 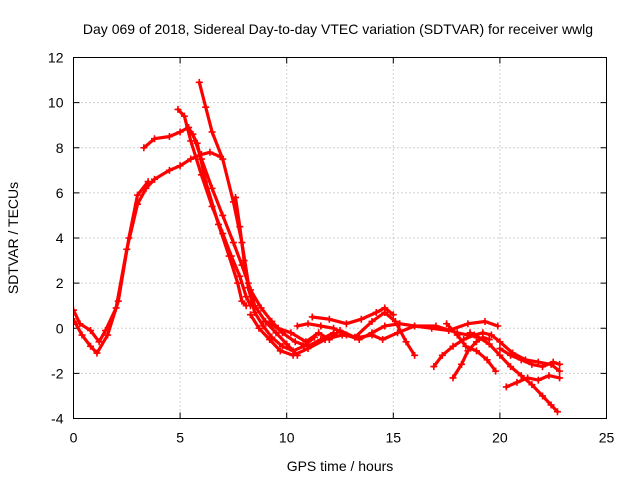 I want to click on series-line, so click(x=514, y=372).